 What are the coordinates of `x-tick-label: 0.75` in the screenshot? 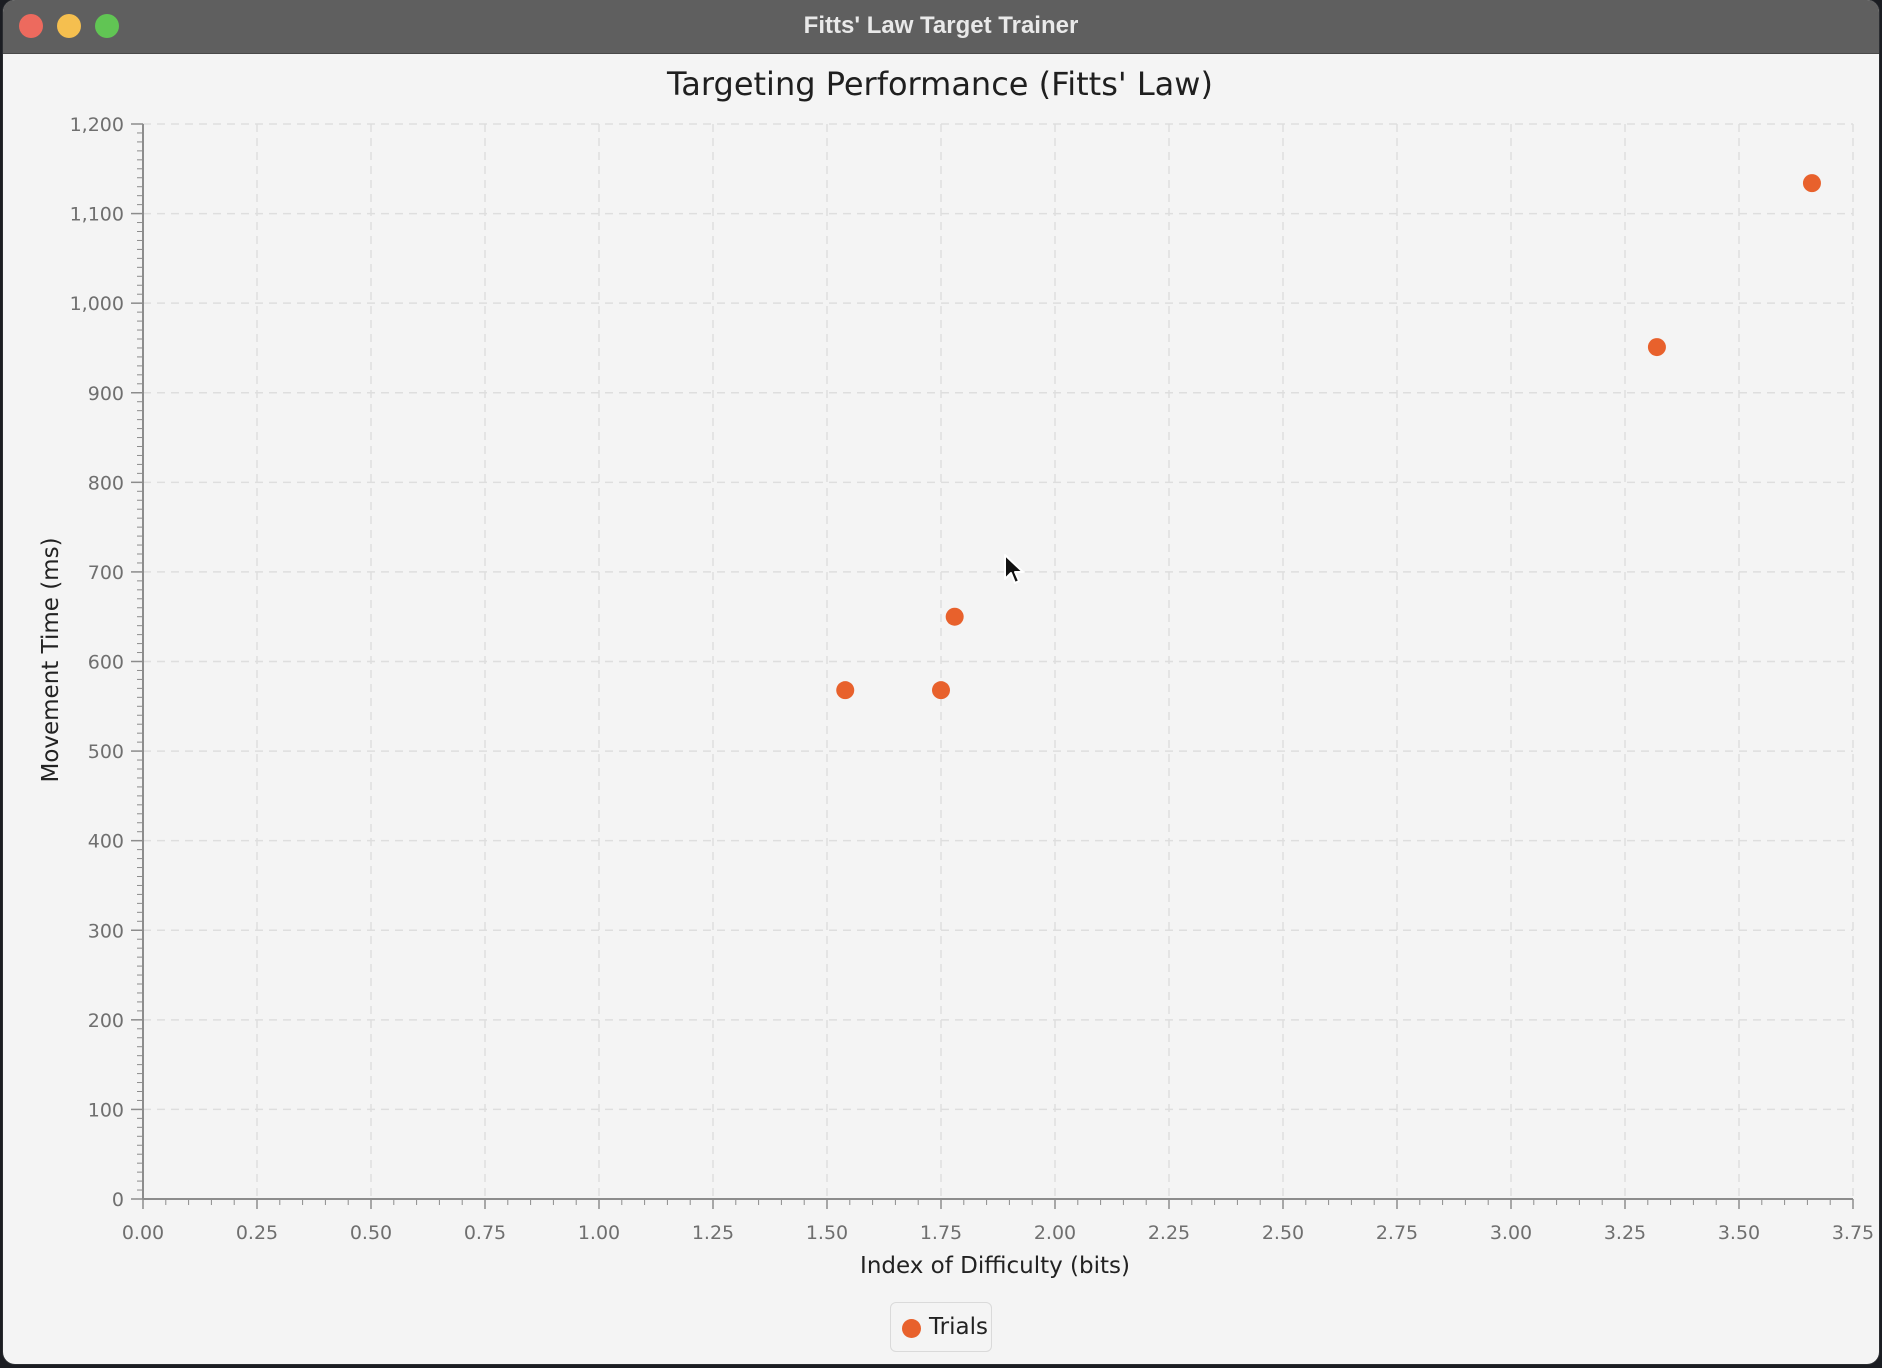 It's located at (485, 1233).